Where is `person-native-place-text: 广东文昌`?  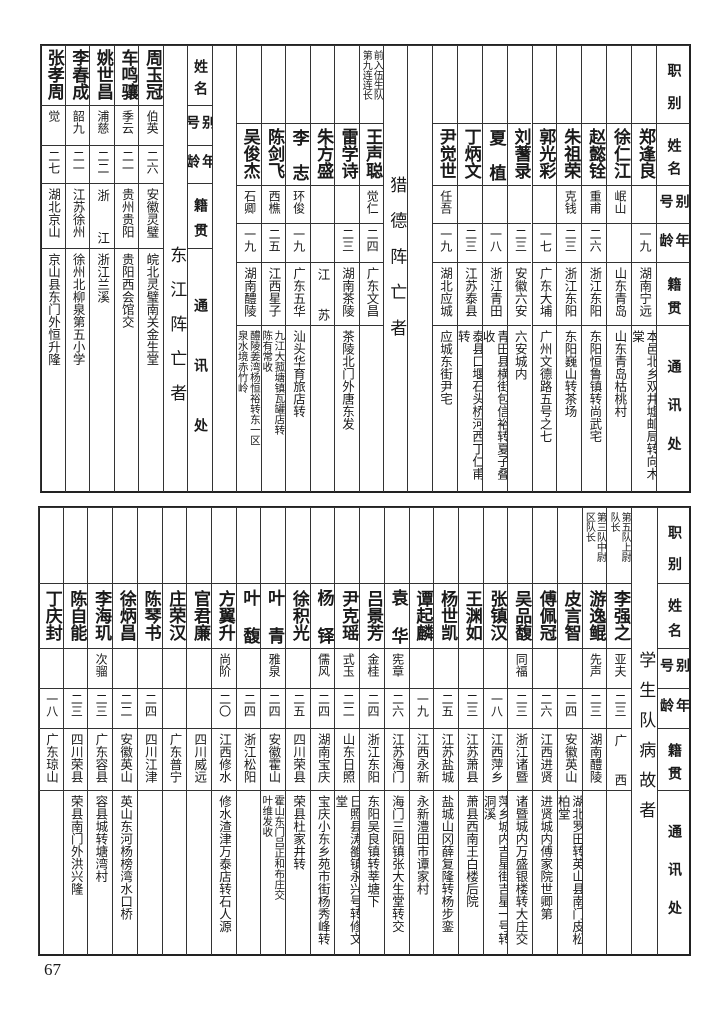
person-native-place-text: 广东文昌 is located at coordinates (372, 292).